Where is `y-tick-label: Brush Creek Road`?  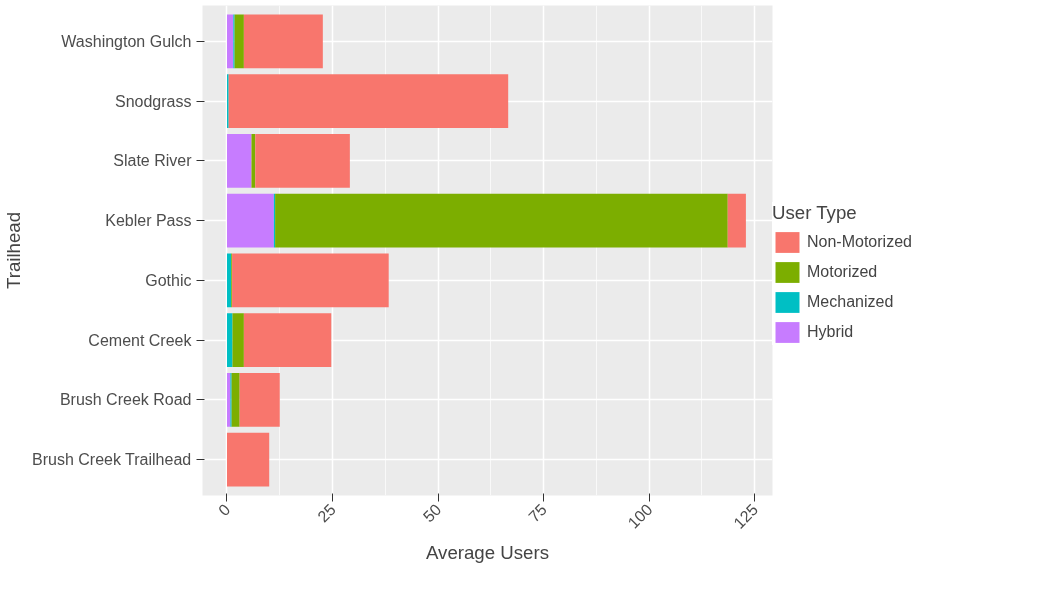 y-tick-label: Brush Creek Road is located at coordinates (125, 400).